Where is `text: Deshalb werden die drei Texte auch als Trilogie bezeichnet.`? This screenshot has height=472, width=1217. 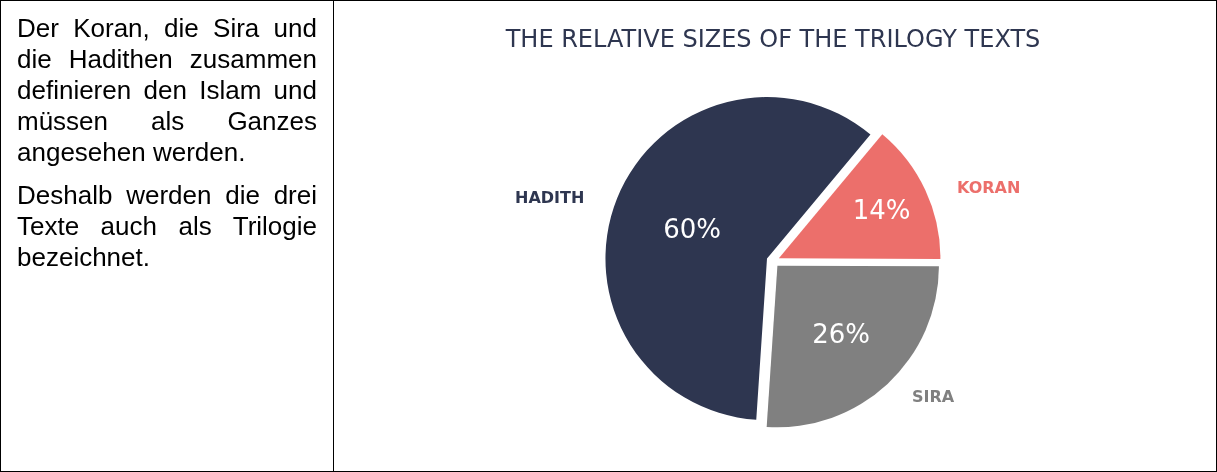
text: Deshalb werden die drei Texte auch als Trilogie bezeichnet. is located at coordinates (167, 226).